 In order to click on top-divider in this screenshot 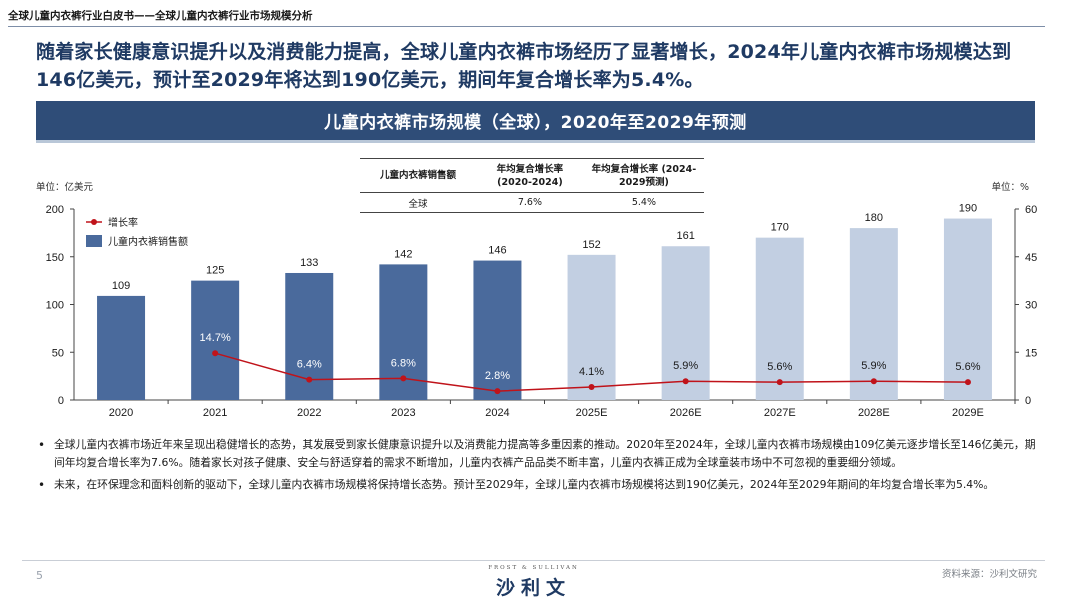, I will do `click(526, 26)`.